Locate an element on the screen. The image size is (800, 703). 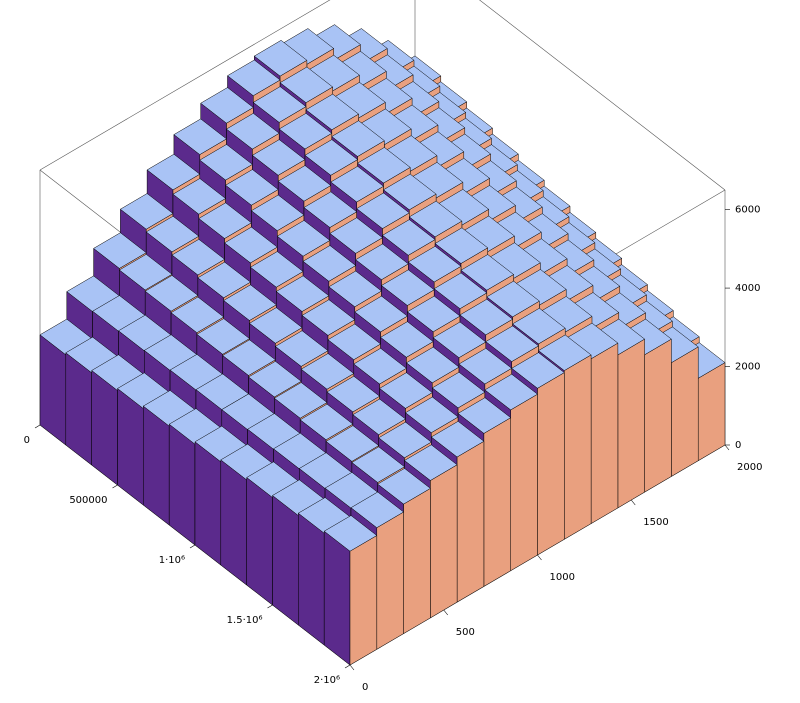
z-tick-label: 6000 is located at coordinates (747, 210).